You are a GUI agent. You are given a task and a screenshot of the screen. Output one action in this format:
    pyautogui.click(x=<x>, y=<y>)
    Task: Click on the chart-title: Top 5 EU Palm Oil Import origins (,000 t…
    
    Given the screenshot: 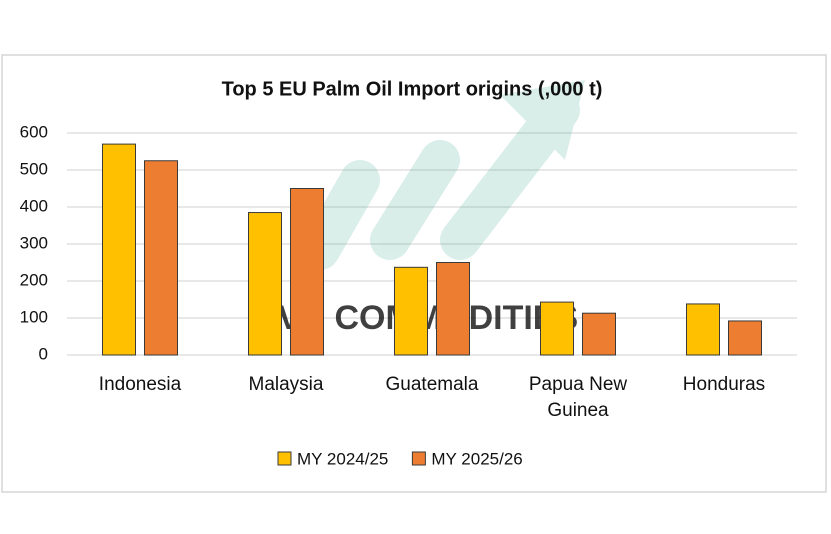 What is the action you would take?
    pyautogui.click(x=412, y=89)
    